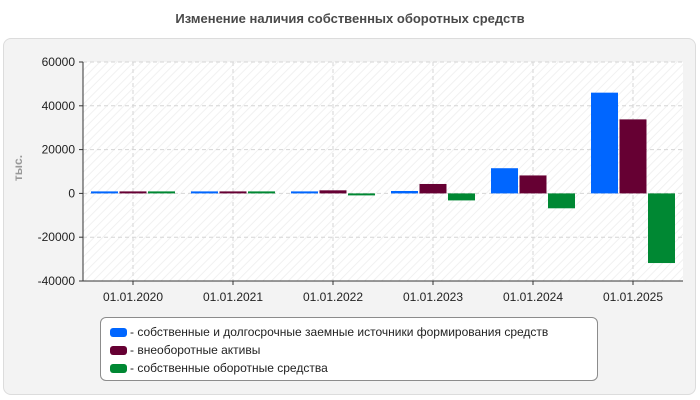 This screenshot has height=400, width=700. What do you see at coordinates (118, 332) in the screenshot?
I see `legend-swatch-sources` at bounding box center [118, 332].